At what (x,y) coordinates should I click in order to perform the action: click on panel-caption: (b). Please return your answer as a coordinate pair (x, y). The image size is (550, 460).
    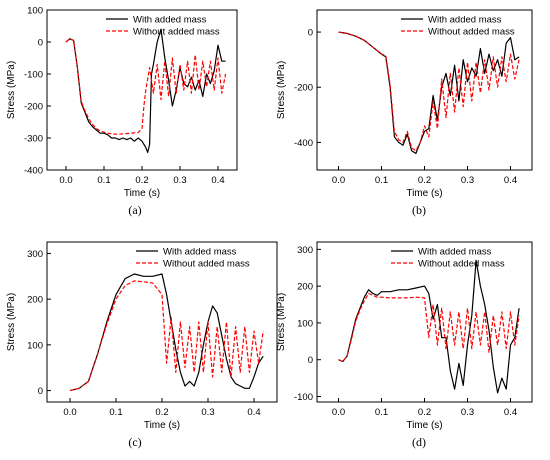
    Looking at the image, I should click on (419, 210).